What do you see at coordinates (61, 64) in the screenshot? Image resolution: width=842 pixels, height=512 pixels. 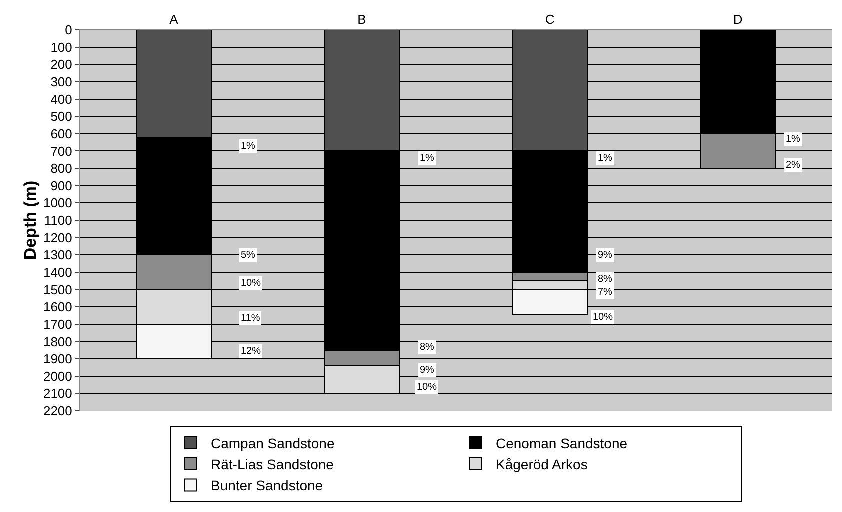 I see `y-tick-label: 200` at bounding box center [61, 64].